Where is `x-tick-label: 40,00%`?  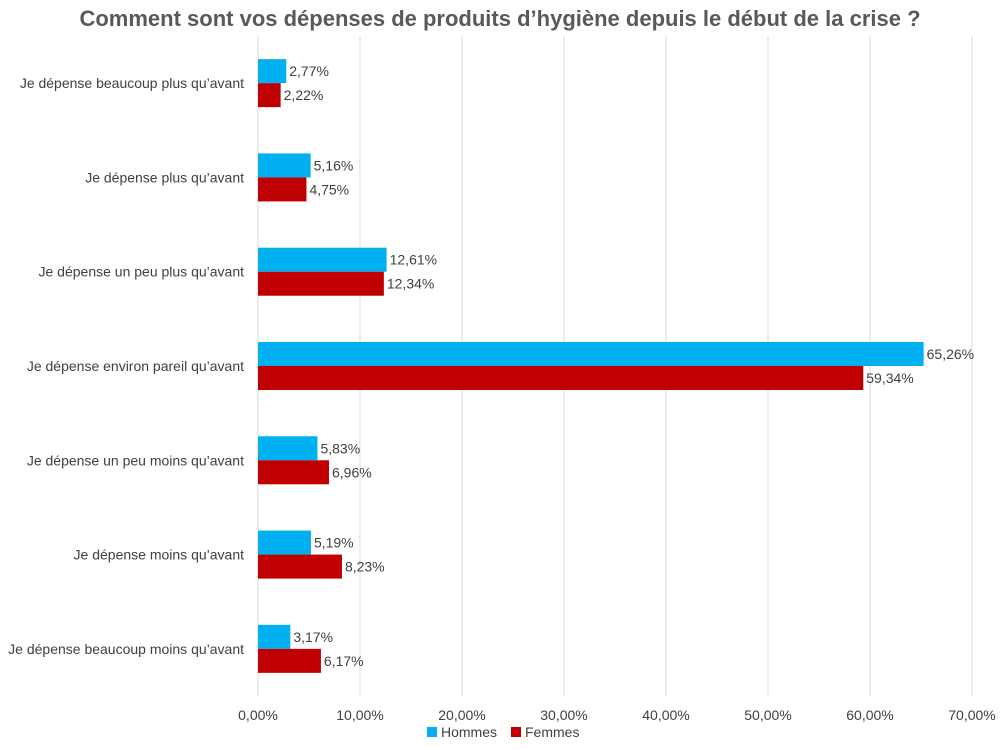
x-tick-label: 40,00% is located at coordinates (665, 715).